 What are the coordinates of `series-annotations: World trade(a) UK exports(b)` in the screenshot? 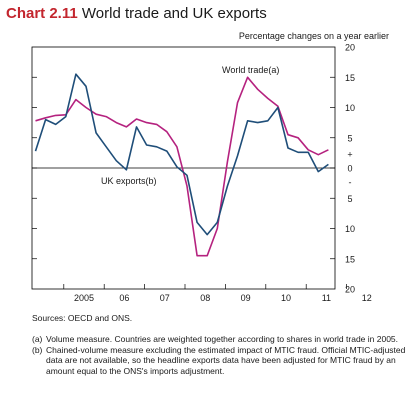 It's located at (190, 125).